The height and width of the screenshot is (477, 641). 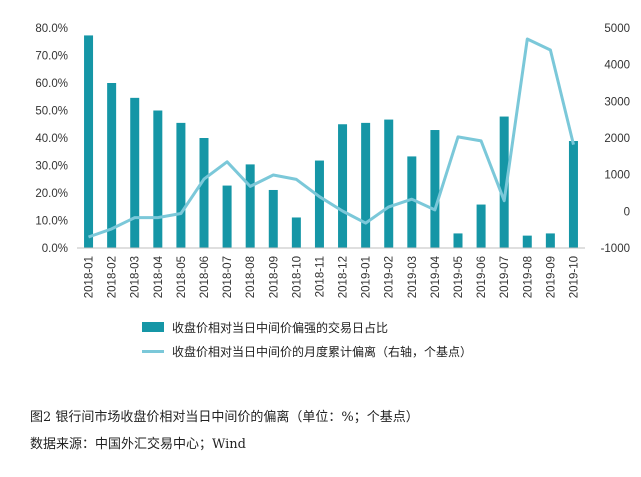 I want to click on x-tick-label: 2019-01, so click(x=367, y=277).